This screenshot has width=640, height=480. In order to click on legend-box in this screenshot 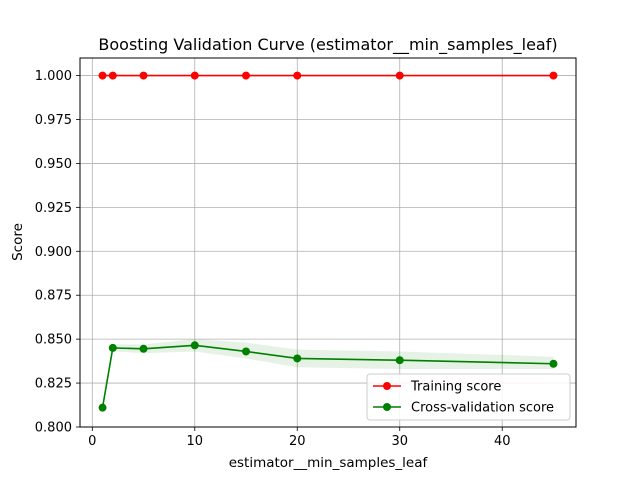, I will do `click(468, 397)`.